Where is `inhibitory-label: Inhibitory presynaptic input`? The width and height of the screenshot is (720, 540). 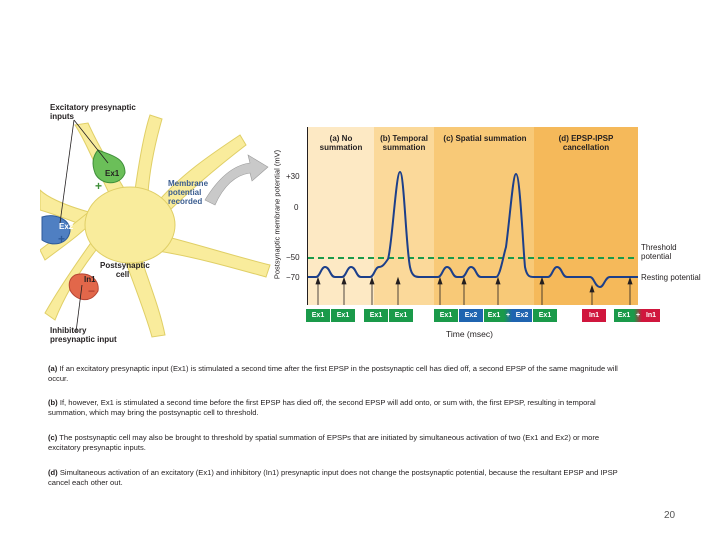
inhibitory-label: Inhibitory presynaptic input is located at coordinates (83, 335).